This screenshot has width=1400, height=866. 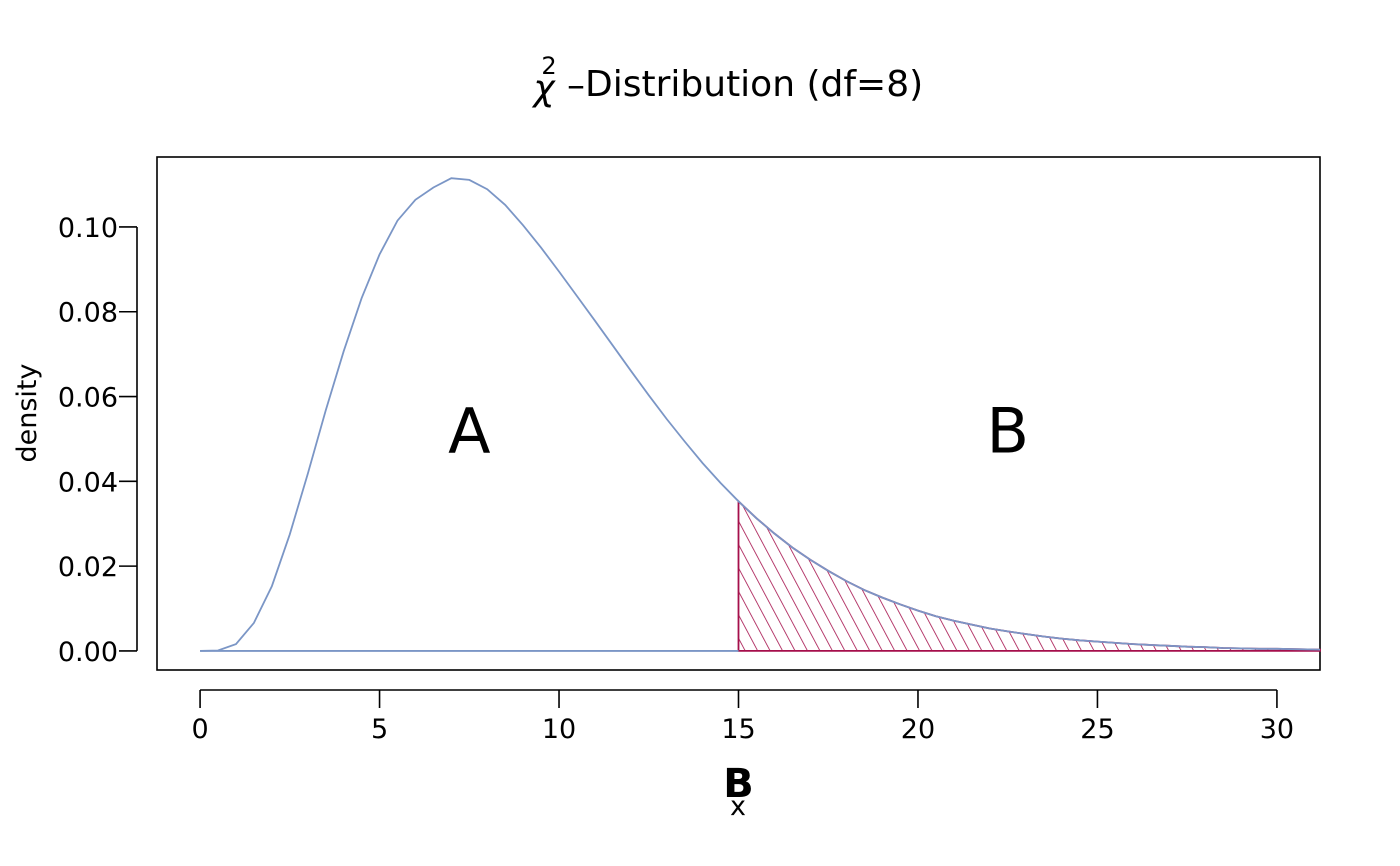 I want to click on chart-title: χ 2 – Distribution (df=8), so click(x=727, y=80).